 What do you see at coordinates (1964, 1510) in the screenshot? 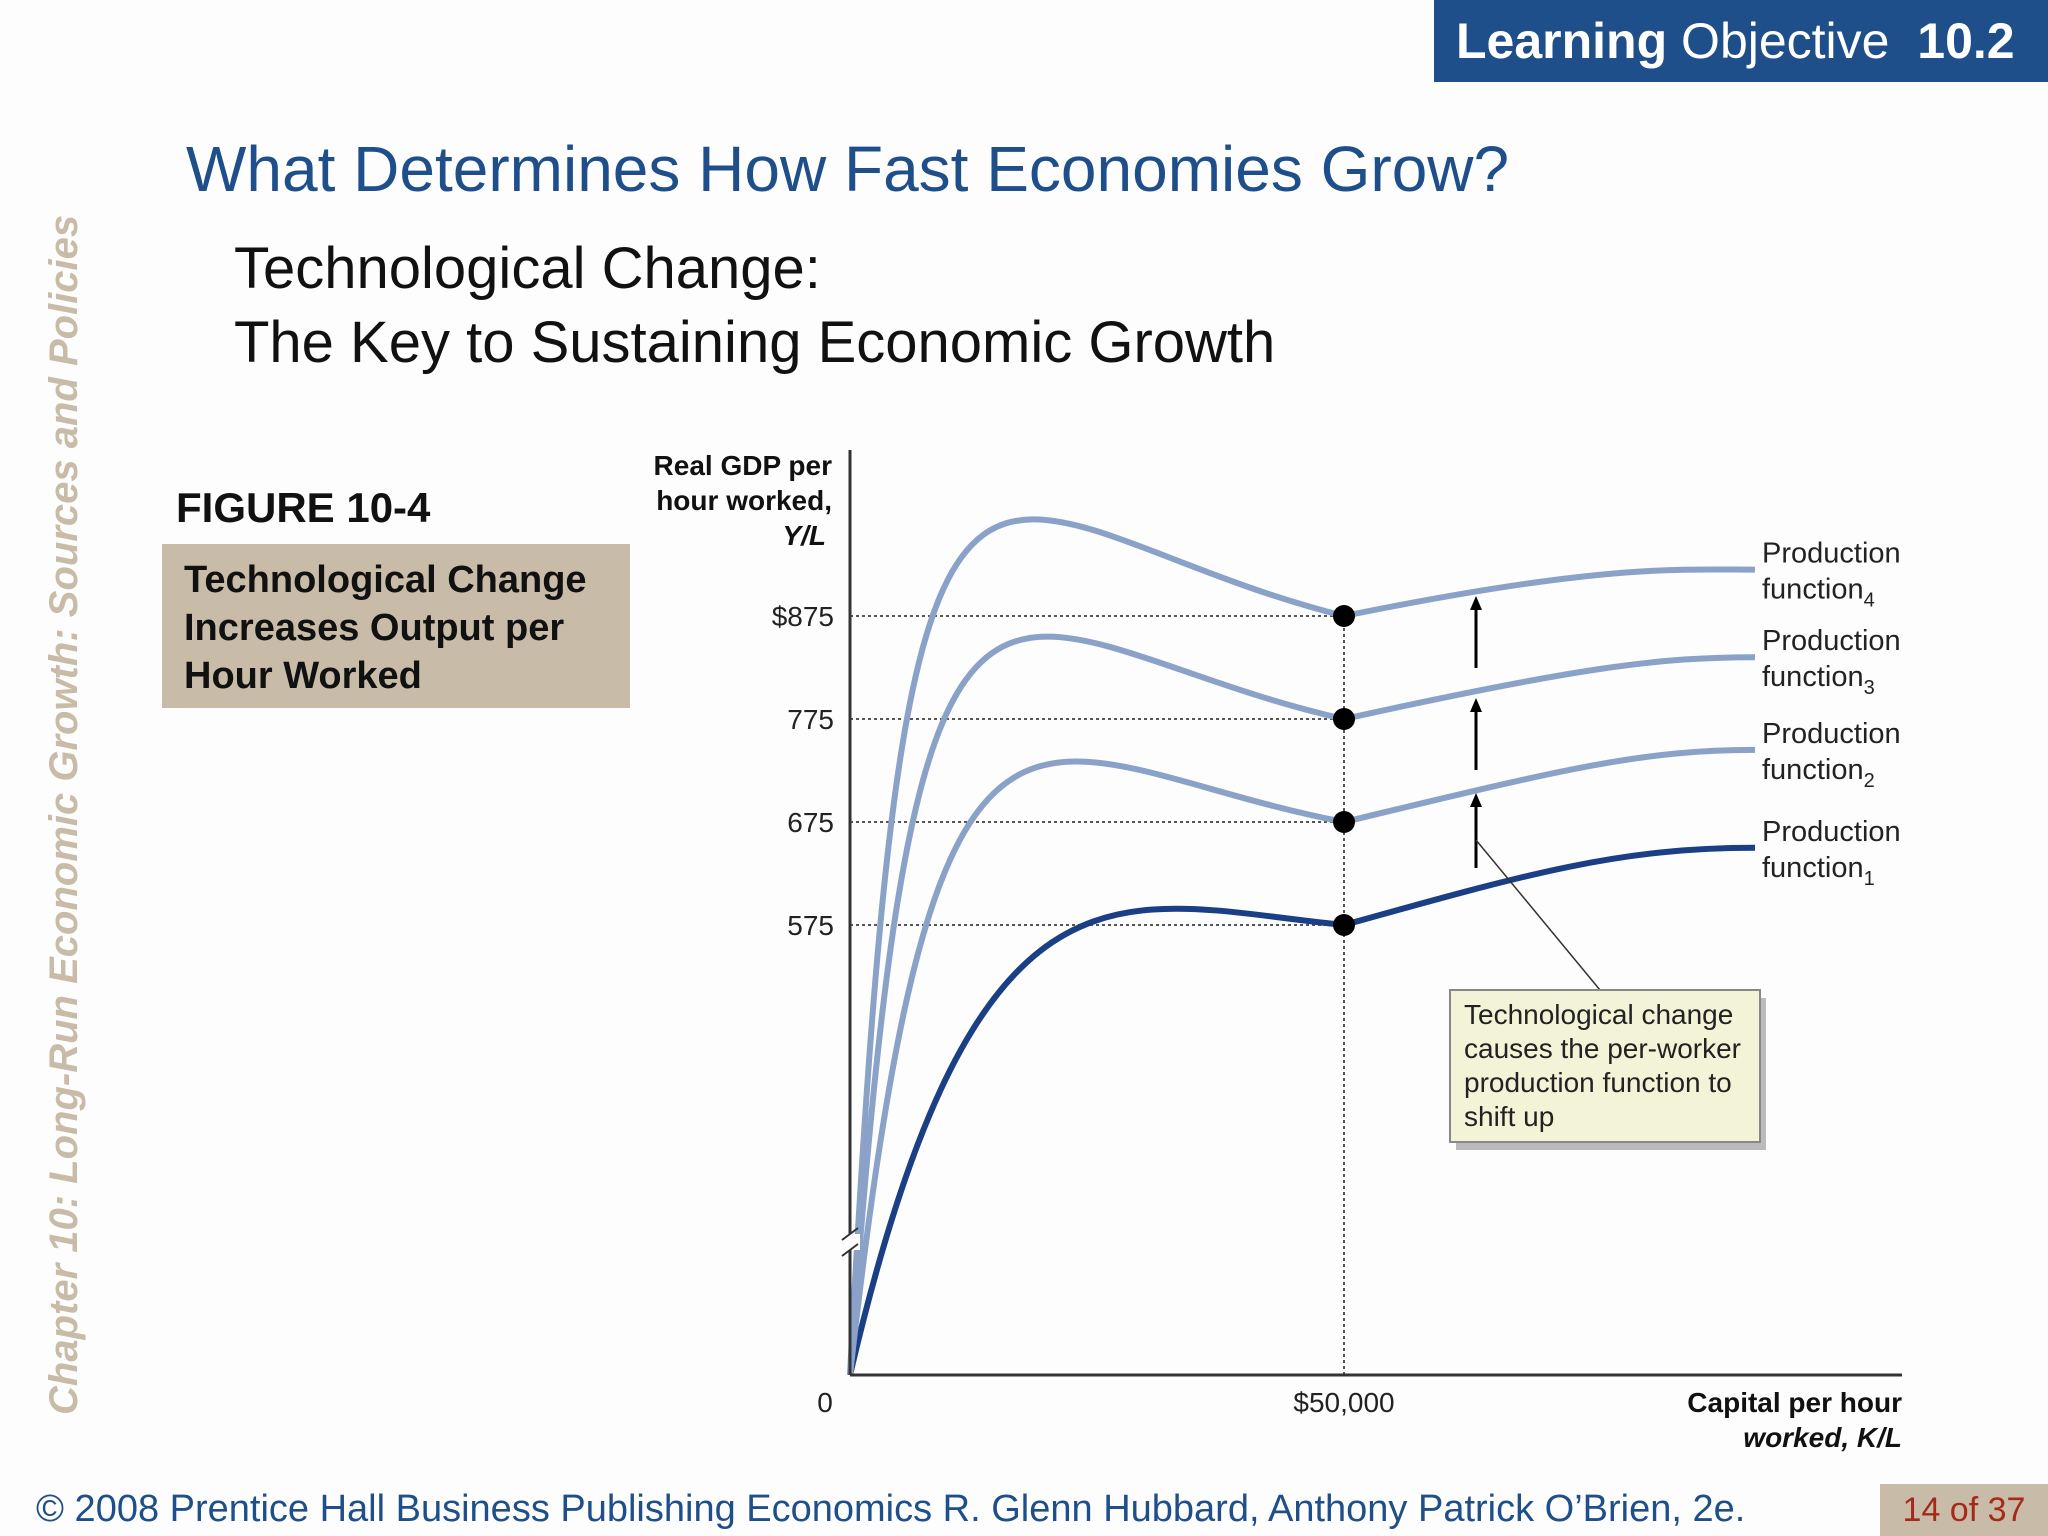
I see `page-number: 14 of 37` at bounding box center [1964, 1510].